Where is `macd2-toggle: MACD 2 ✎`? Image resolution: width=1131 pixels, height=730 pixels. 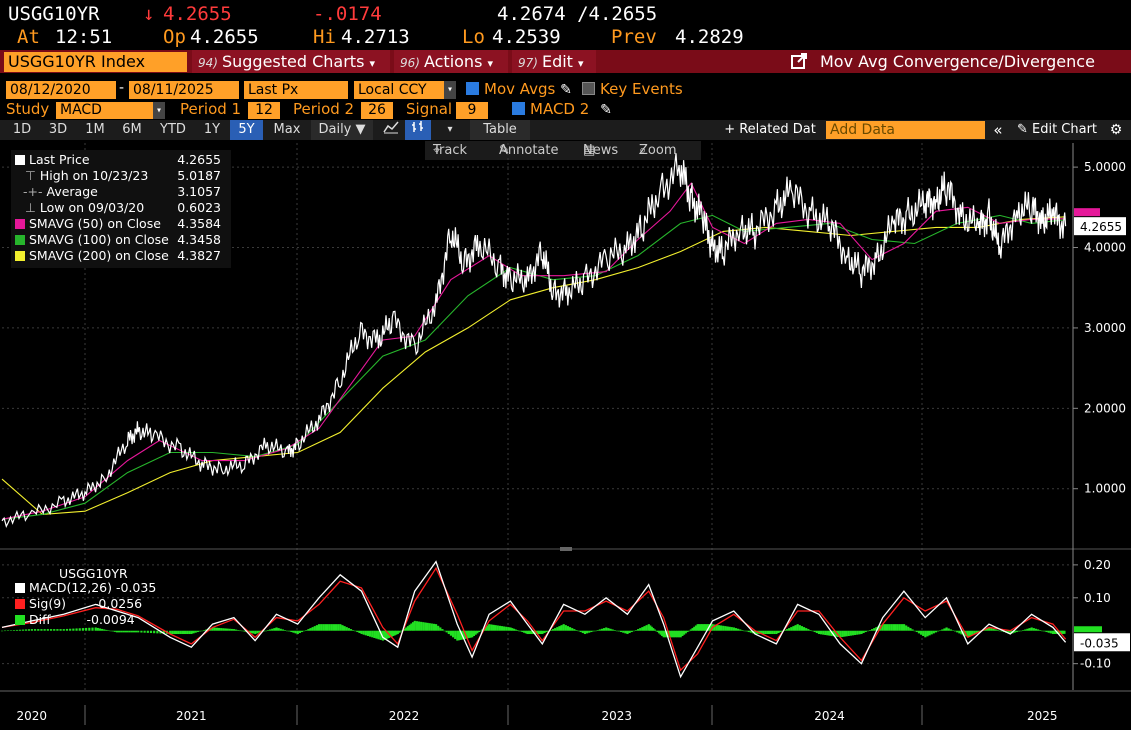
macd2-toggle: MACD 2 ✎ is located at coordinates (562, 109).